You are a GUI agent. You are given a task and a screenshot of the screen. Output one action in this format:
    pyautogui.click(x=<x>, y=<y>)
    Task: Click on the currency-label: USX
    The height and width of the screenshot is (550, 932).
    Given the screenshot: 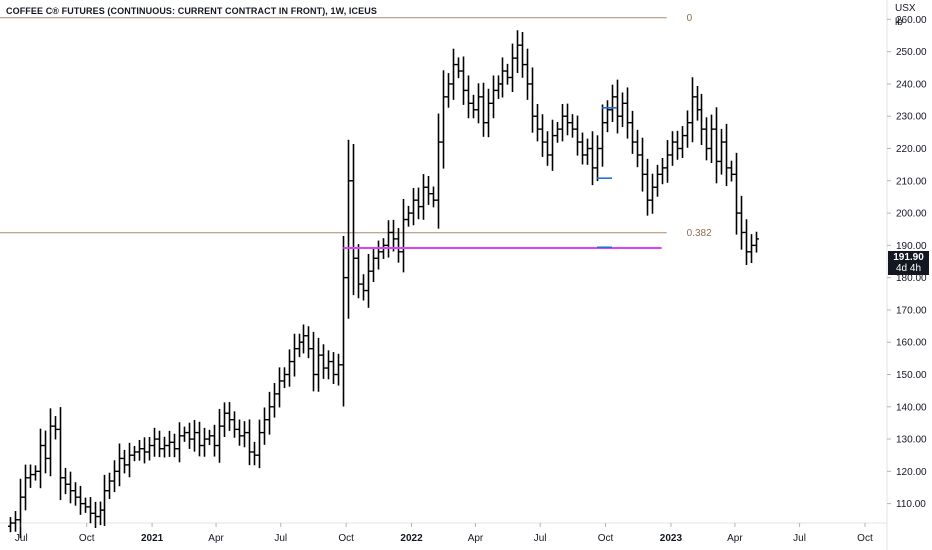 What is the action you would take?
    pyautogui.click(x=905, y=8)
    